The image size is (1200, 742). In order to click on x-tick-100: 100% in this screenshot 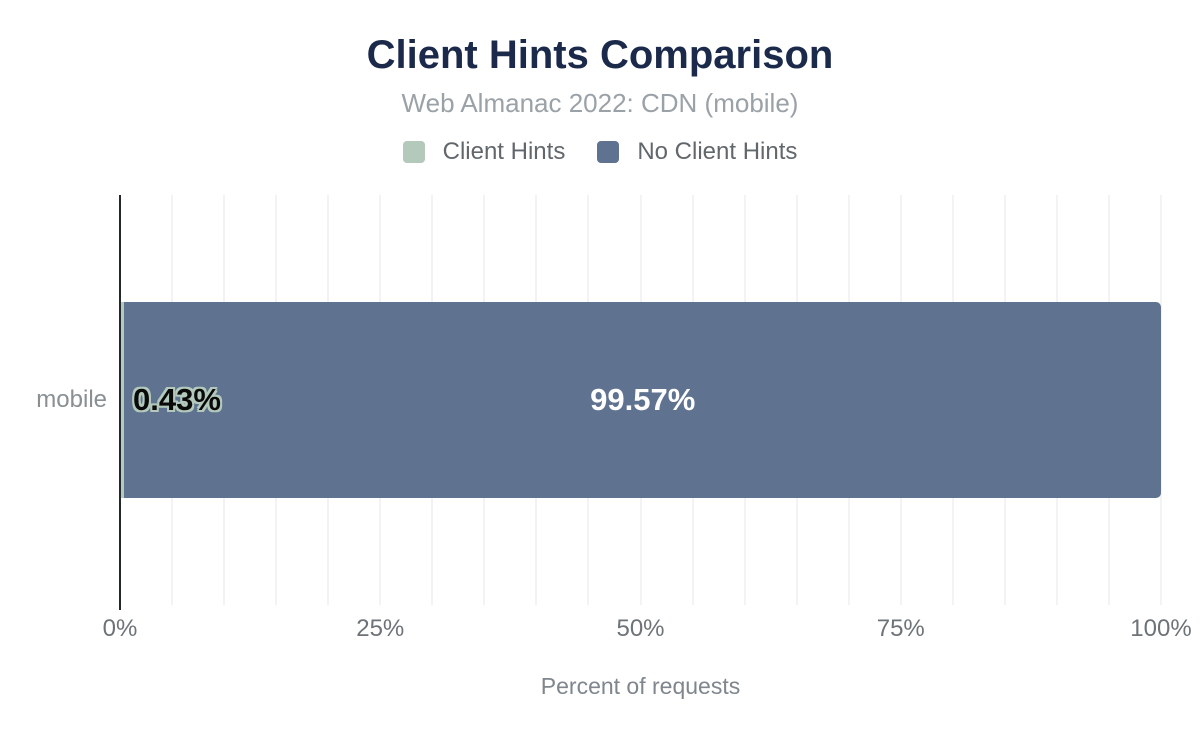, I will do `click(1161, 628)`.